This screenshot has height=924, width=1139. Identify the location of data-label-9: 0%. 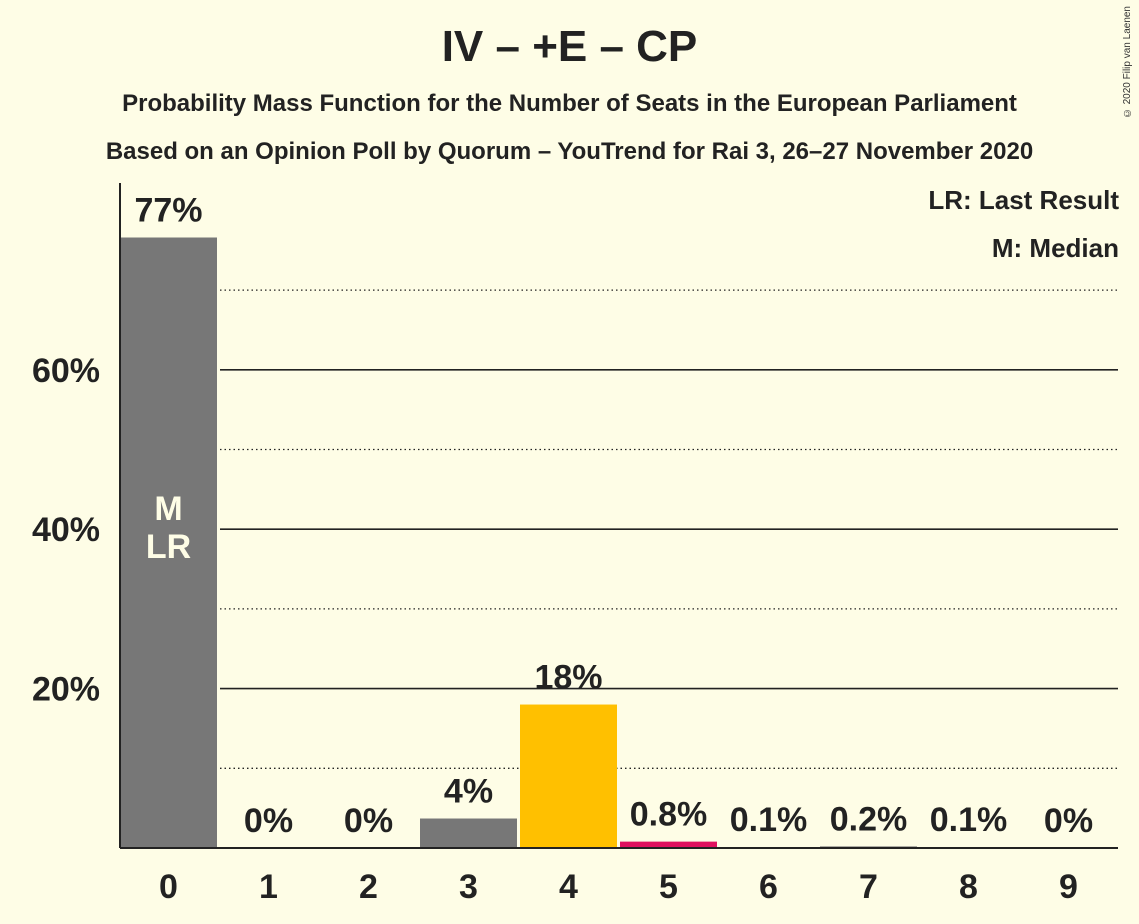
(1068, 821).